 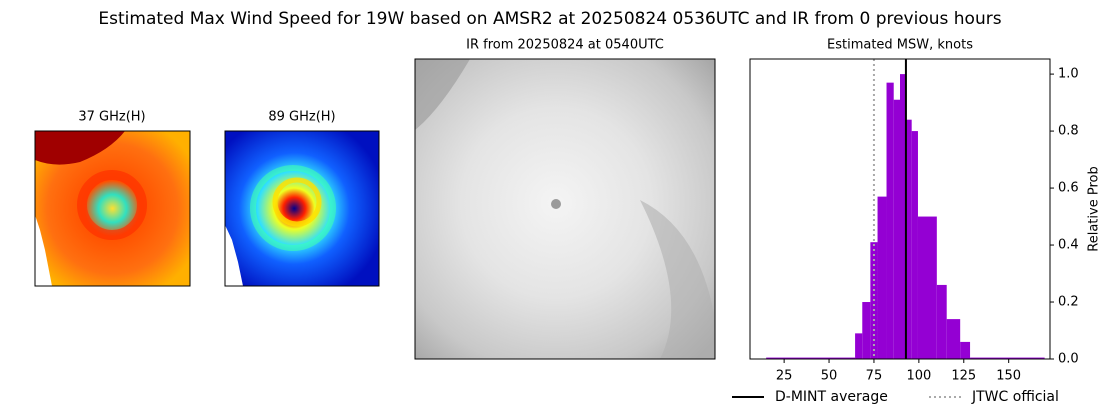 I want to click on panel-title: 89 GHz(H), so click(x=301, y=117).